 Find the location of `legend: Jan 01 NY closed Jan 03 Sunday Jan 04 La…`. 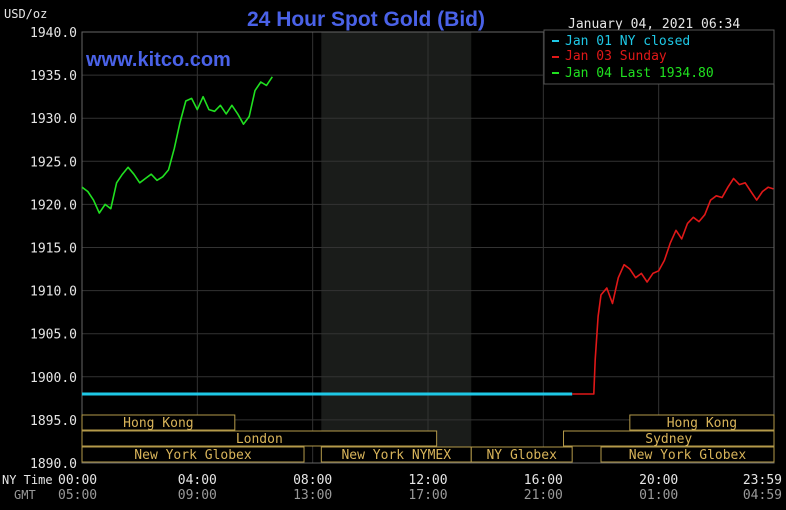

legend: Jan 01 NY closed Jan 03 Sunday Jan 04 La… is located at coordinates (659, 57).